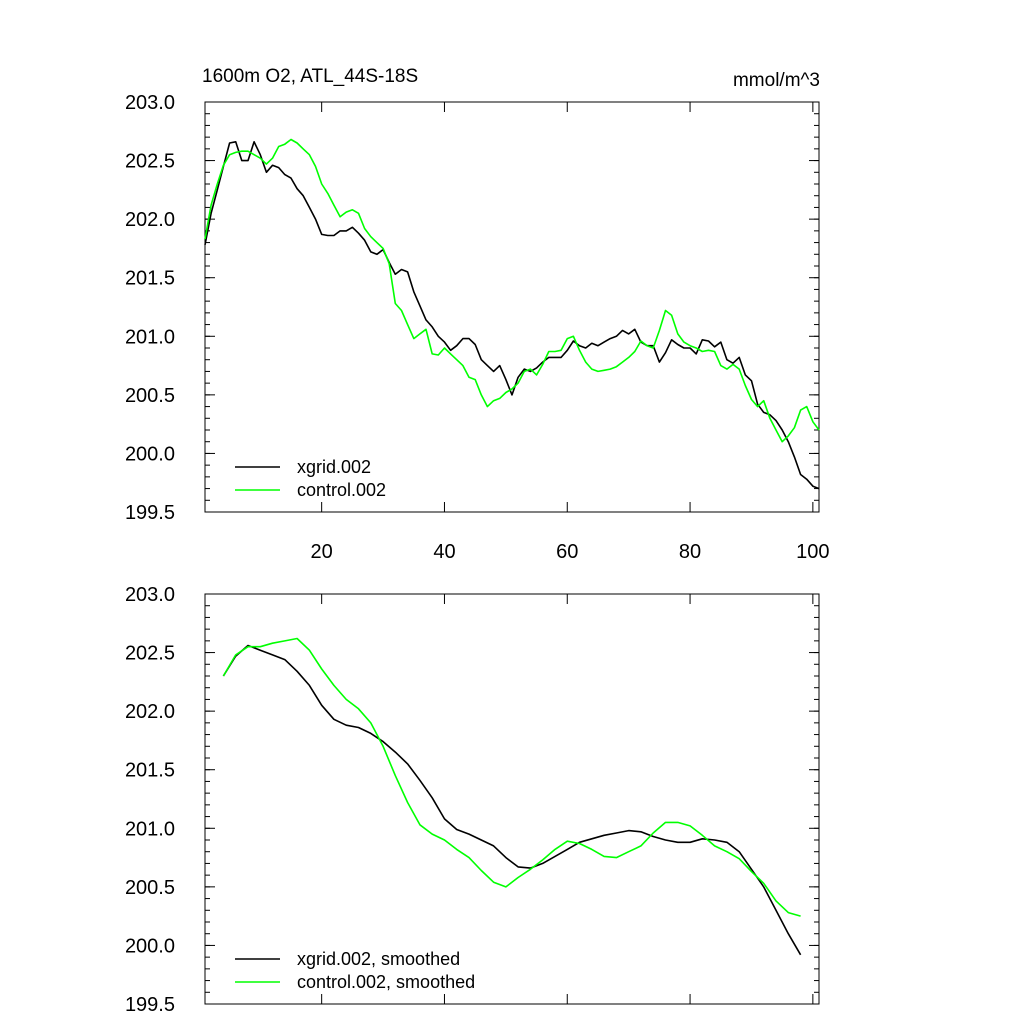 The image size is (1024, 1024). I want to click on bottom-y-tick-label: 199.5, so click(150, 1005).